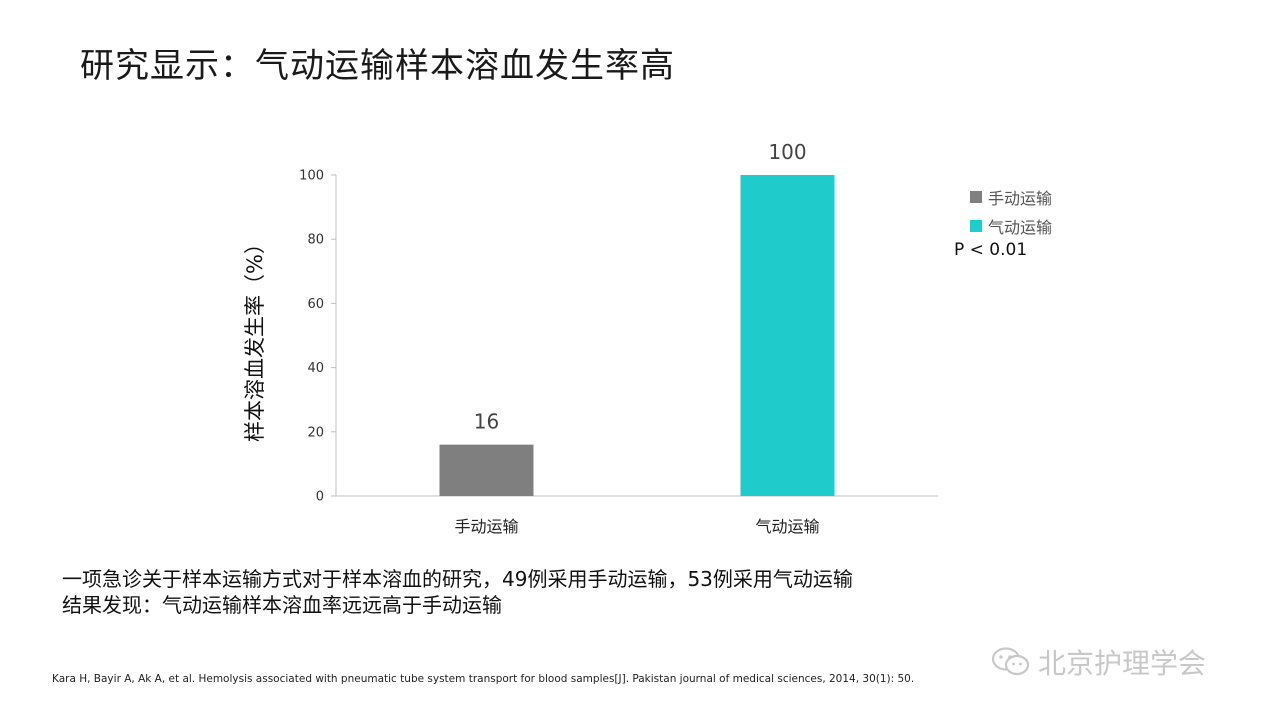 The image size is (1280, 719). Describe the element at coordinates (787, 335) in the screenshot. I see `bar-pneumatic` at that location.